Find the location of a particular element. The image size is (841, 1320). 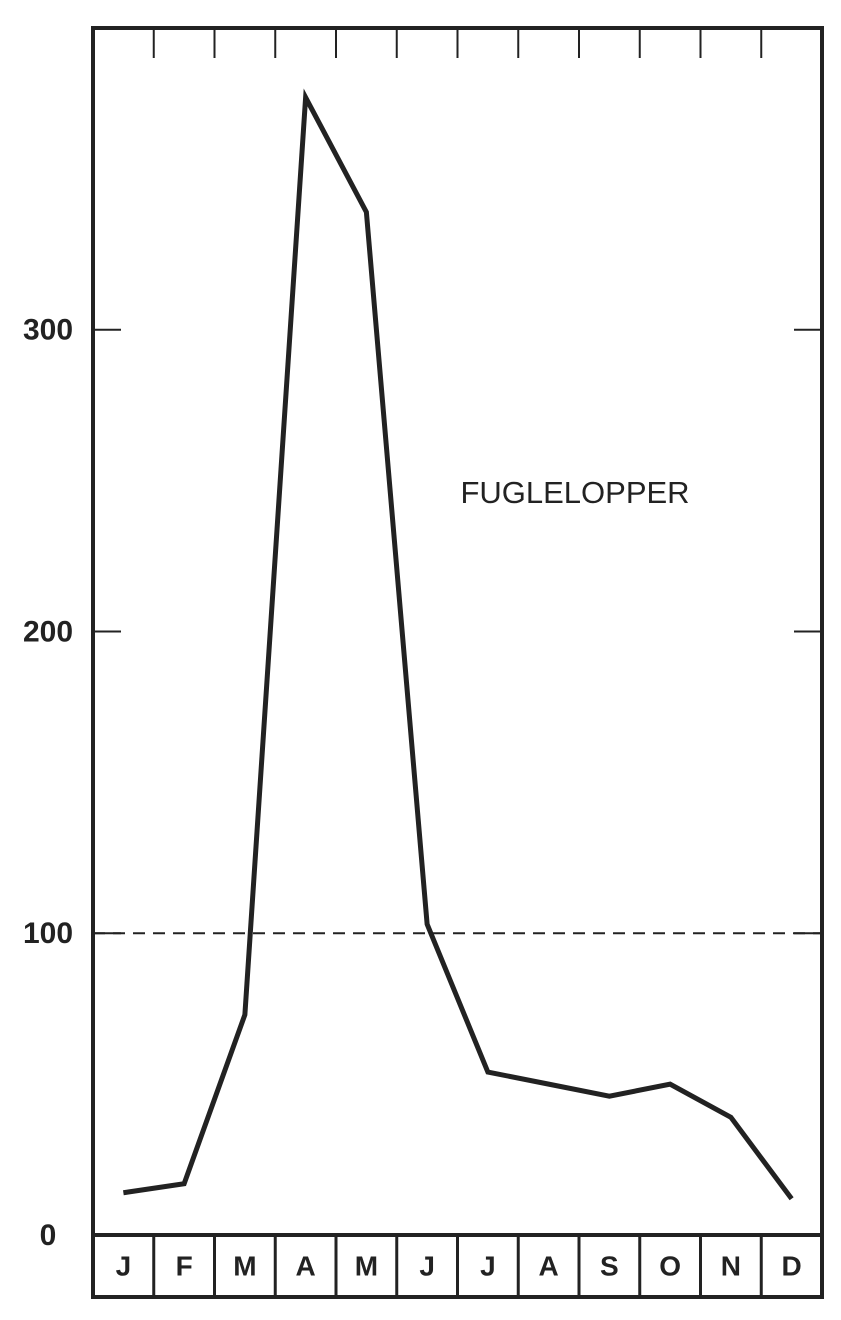

y-tick-label: 300 is located at coordinates (48, 330).